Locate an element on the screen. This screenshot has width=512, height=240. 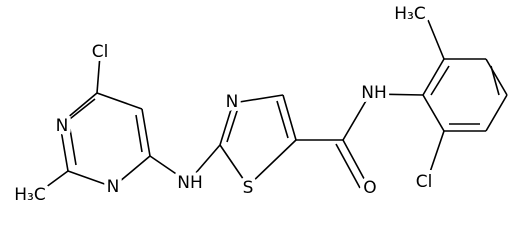
atom-label: O is located at coordinates (369, 188).